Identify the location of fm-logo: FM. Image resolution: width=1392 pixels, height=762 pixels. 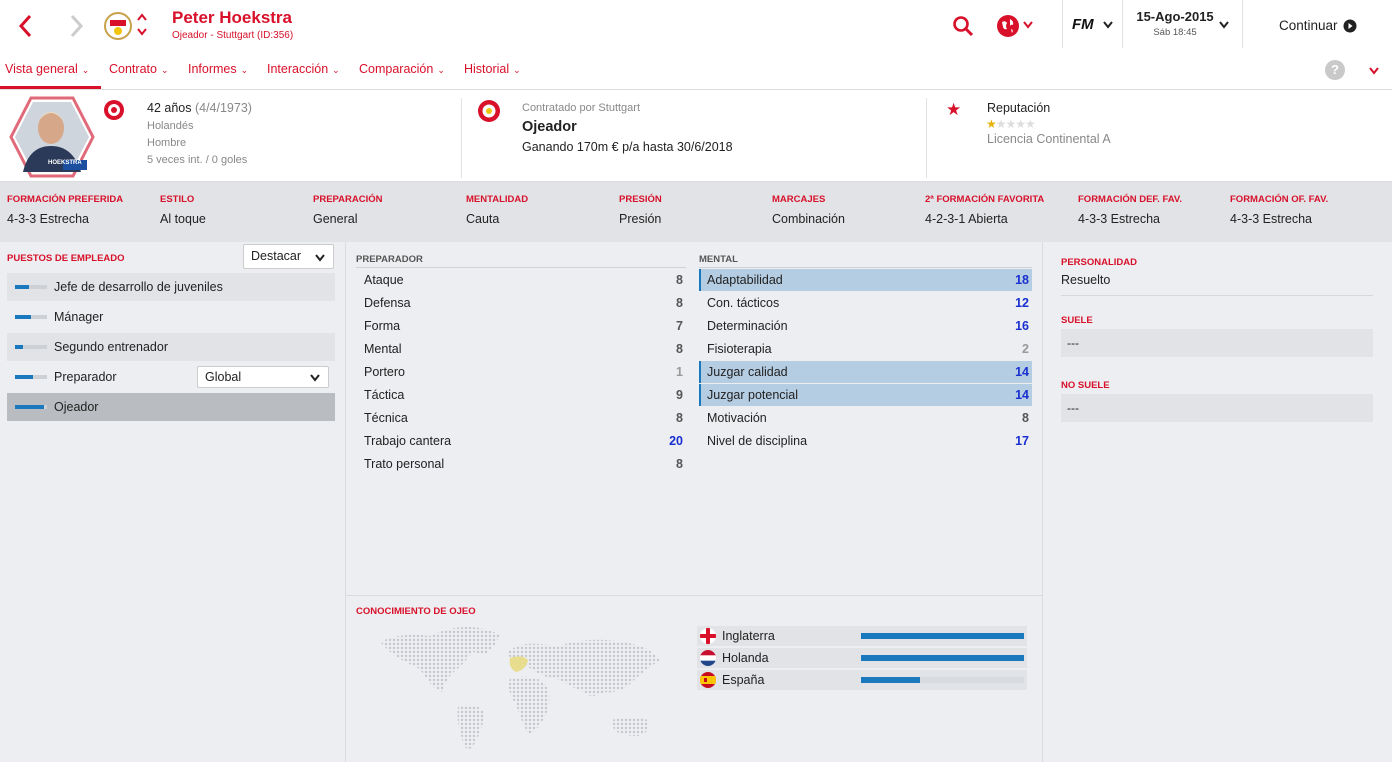
(1083, 24).